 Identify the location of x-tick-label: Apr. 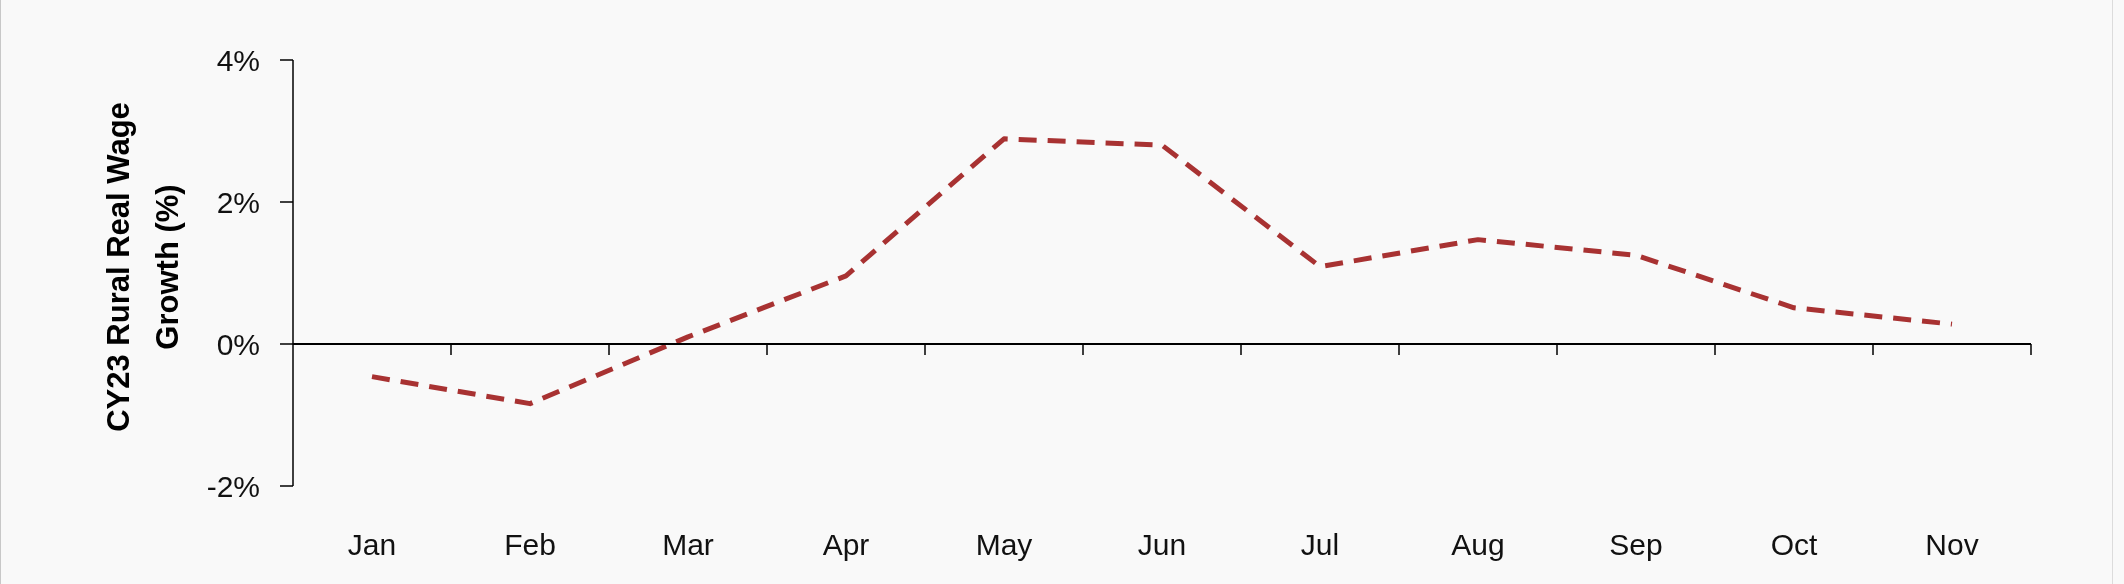
(846, 544).